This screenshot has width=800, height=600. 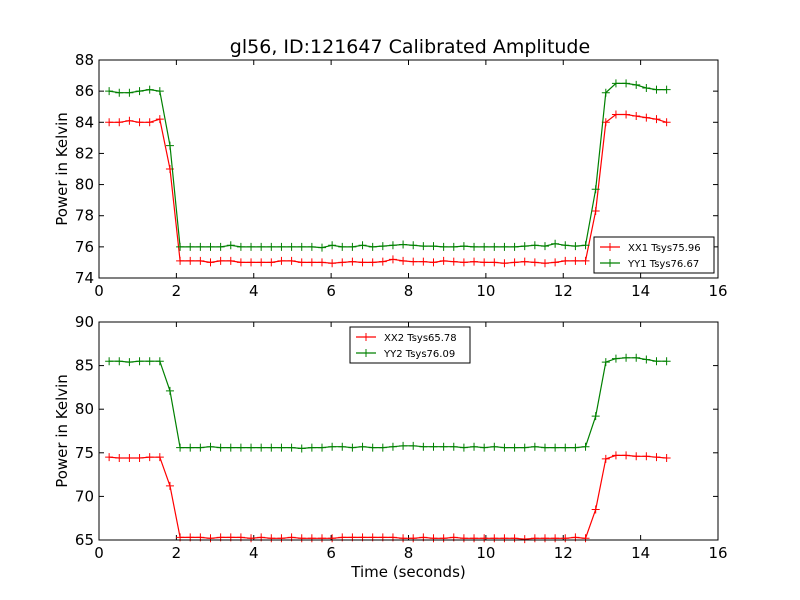 I want to click on y-tick-label: 85, so click(x=84, y=366).